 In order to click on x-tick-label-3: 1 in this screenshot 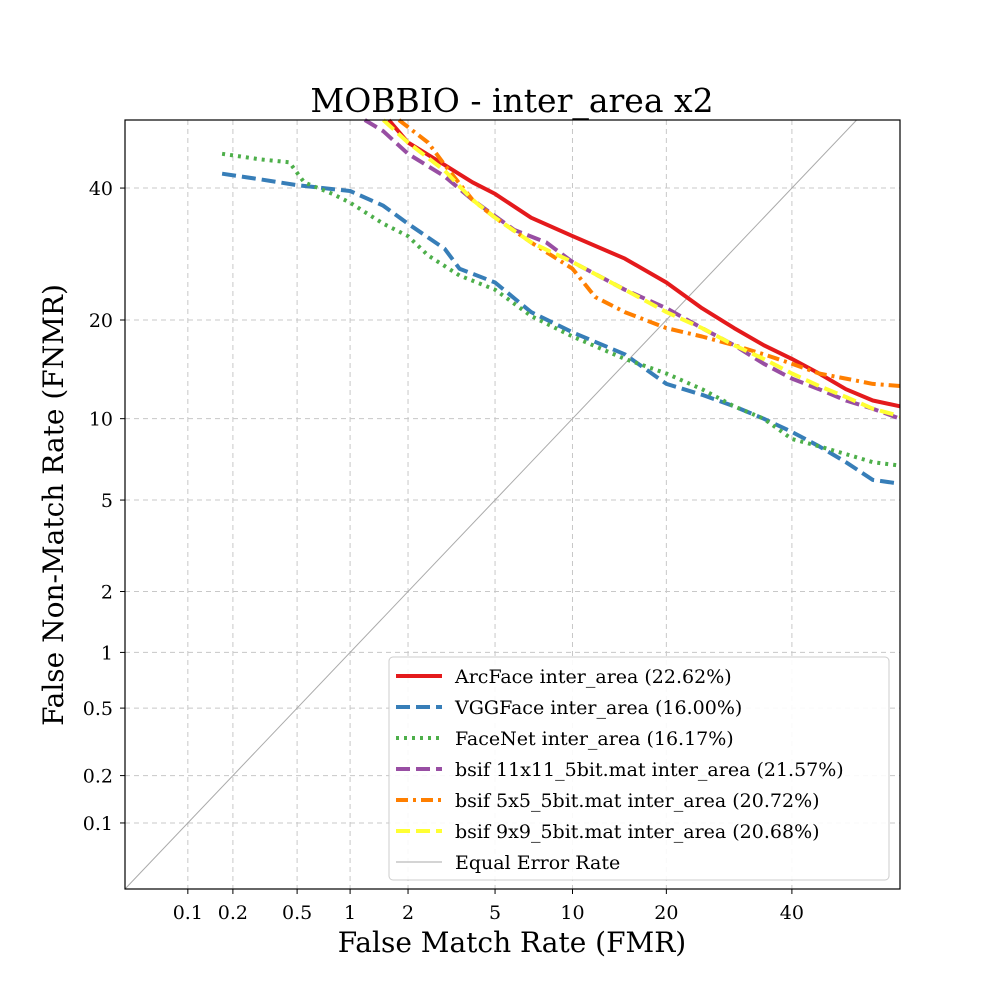, I will do `click(350, 913)`.